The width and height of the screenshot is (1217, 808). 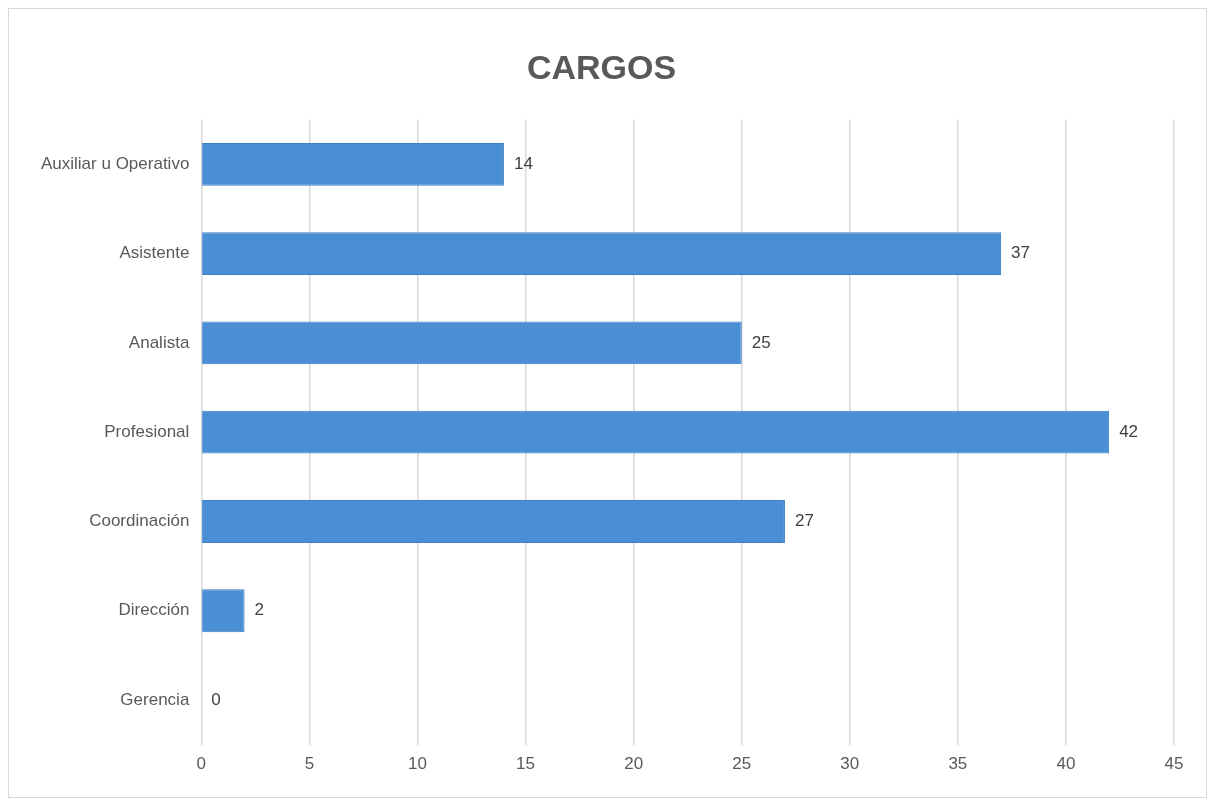 What do you see at coordinates (154, 610) in the screenshot?
I see `y-tick-label: Dirección` at bounding box center [154, 610].